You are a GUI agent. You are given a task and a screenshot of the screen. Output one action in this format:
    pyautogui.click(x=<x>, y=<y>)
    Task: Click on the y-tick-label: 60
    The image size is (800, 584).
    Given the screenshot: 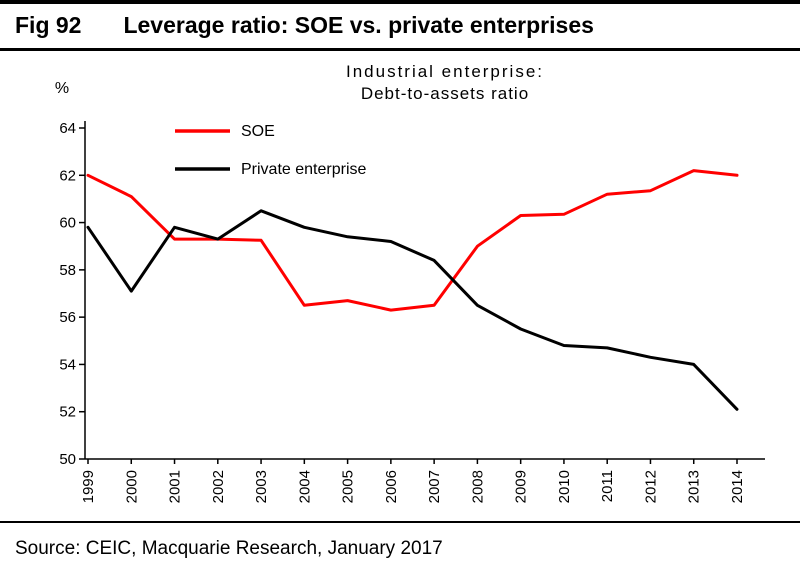 What is the action you would take?
    pyautogui.click(x=67, y=223)
    